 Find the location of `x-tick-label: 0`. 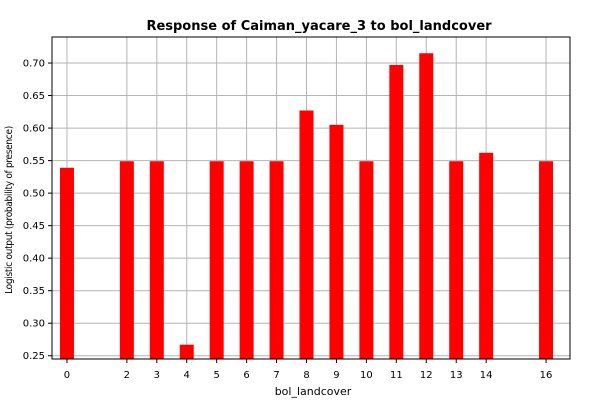

x-tick-label: 0 is located at coordinates (67, 375).